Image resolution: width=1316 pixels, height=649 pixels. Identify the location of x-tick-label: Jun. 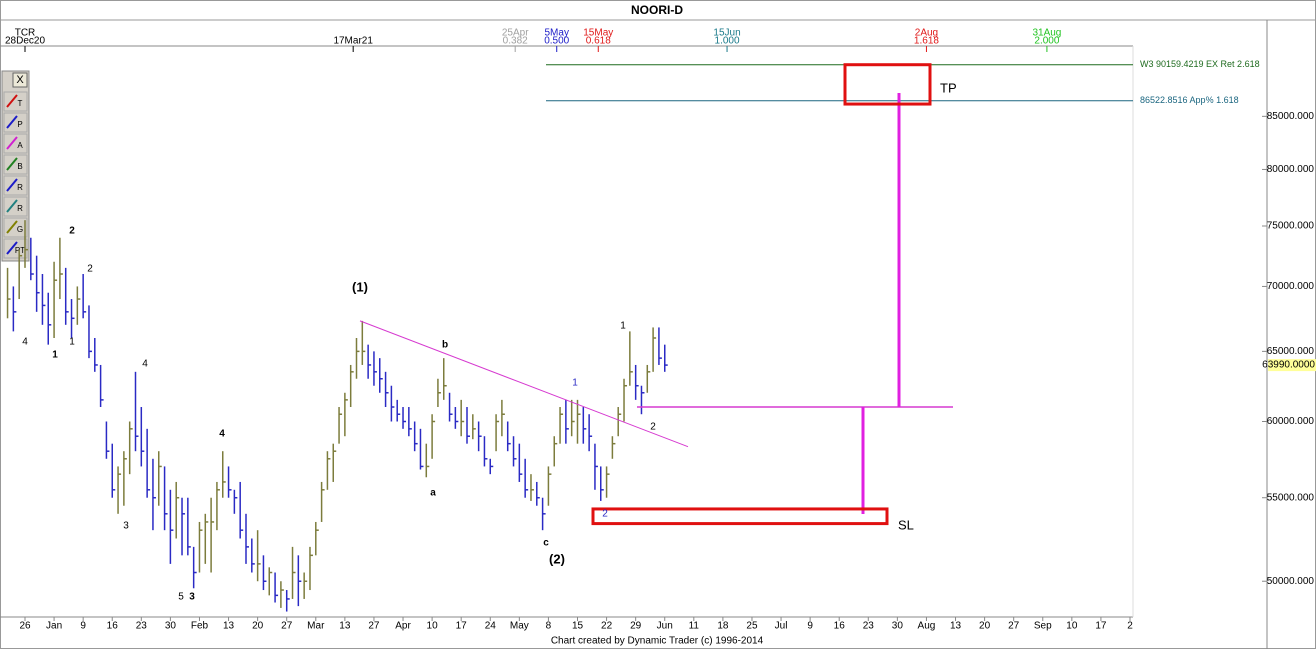
(665, 626).